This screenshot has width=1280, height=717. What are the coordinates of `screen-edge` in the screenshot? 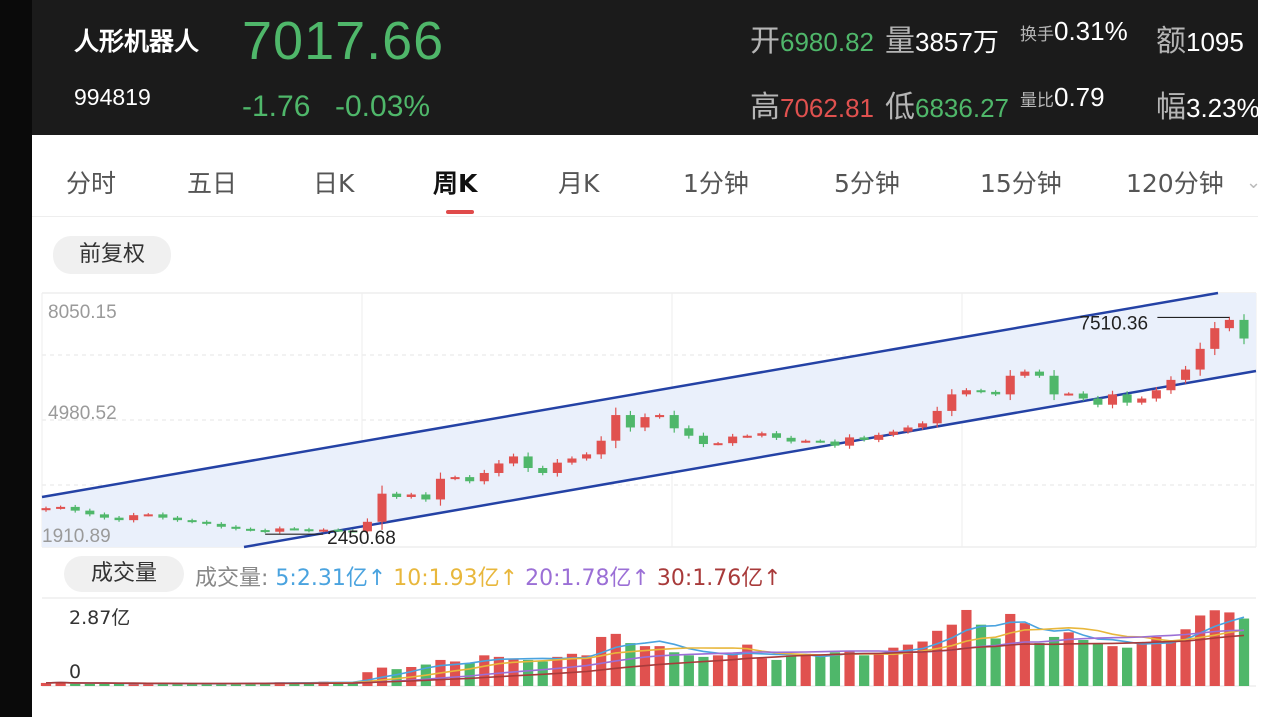 It's located at (1269, 358).